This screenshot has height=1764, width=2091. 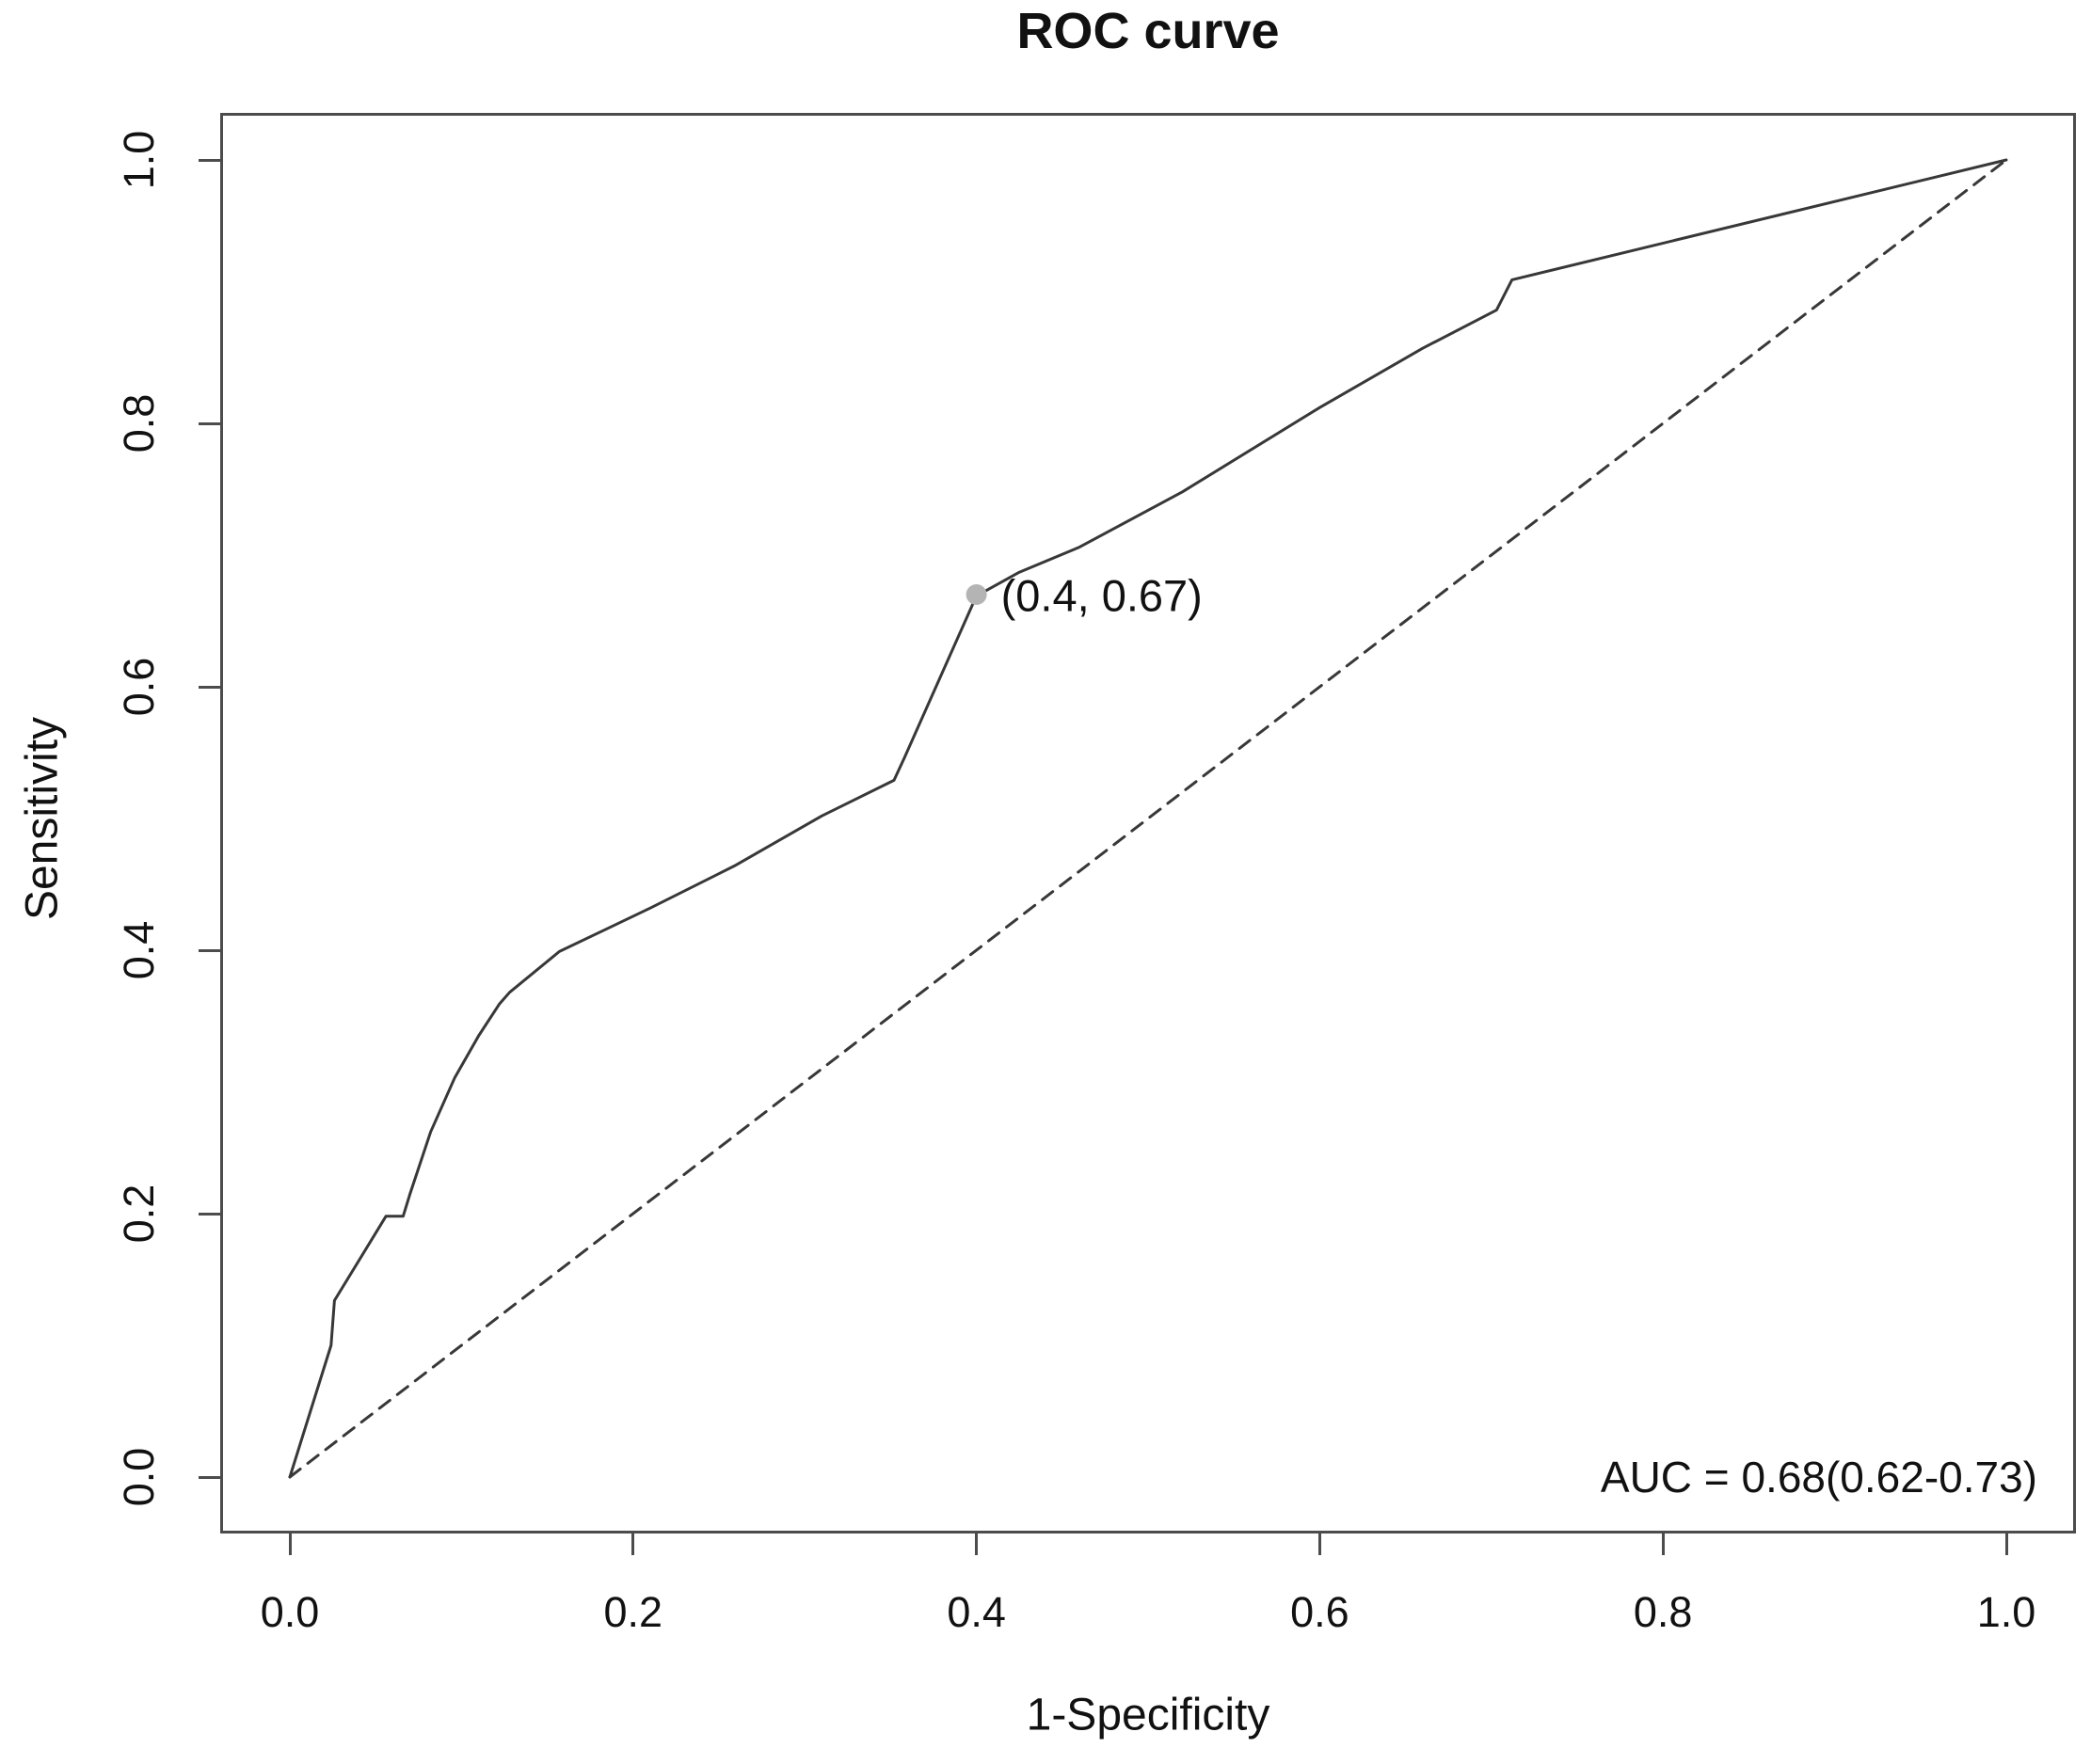 I want to click on auc-value-label: AUC = 0.68(0.62-0.73), so click(x=1818, y=1477).